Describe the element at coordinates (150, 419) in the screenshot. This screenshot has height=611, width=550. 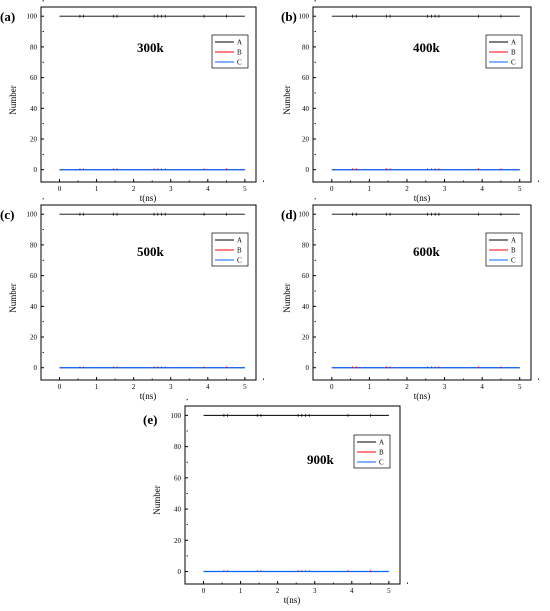
I see `panel-label: (e)` at that location.